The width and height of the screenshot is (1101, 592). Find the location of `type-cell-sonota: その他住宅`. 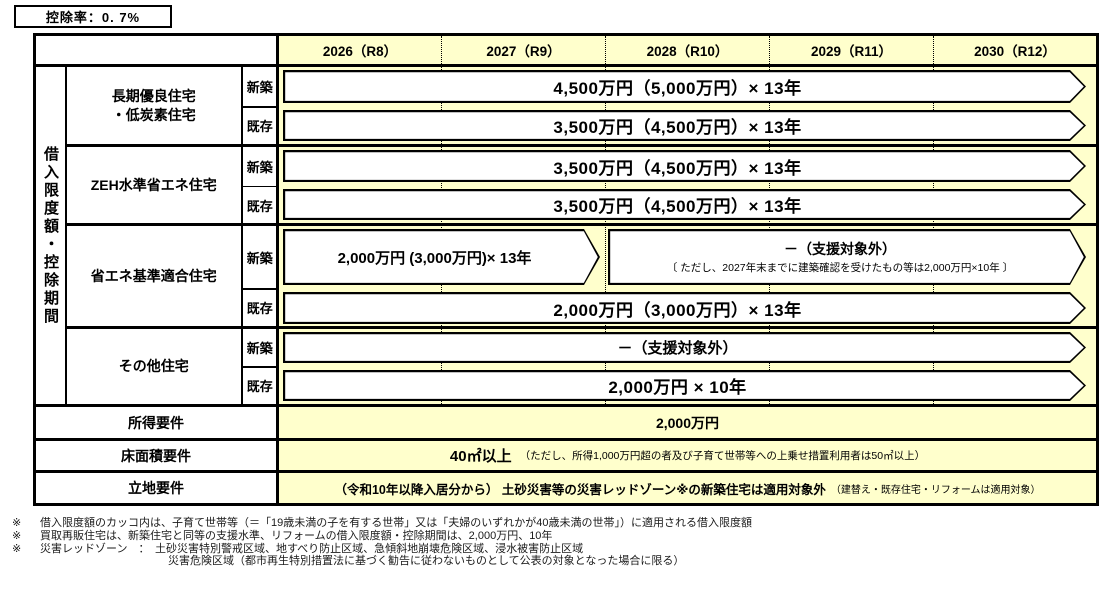

type-cell-sonota: その他住宅 is located at coordinates (154, 366).